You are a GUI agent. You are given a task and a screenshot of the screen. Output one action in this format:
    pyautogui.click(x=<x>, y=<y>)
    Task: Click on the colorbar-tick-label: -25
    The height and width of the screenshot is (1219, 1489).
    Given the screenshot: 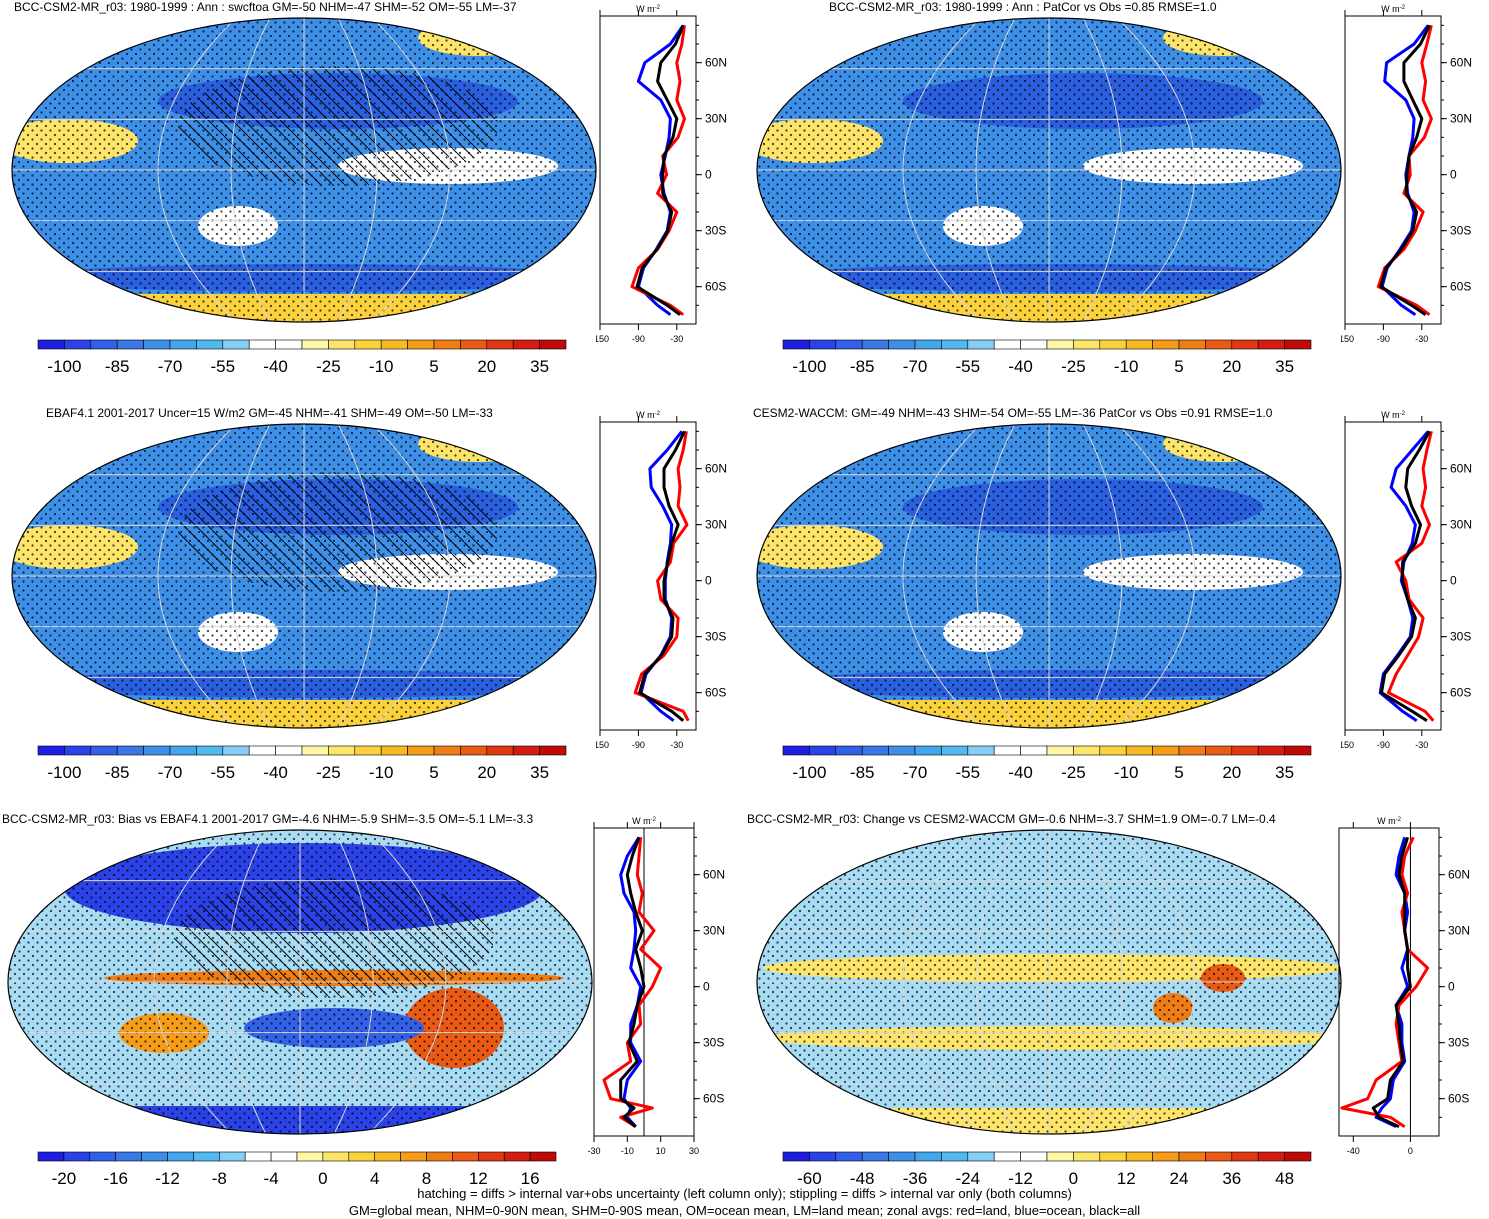 What is the action you would take?
    pyautogui.click(x=328, y=366)
    